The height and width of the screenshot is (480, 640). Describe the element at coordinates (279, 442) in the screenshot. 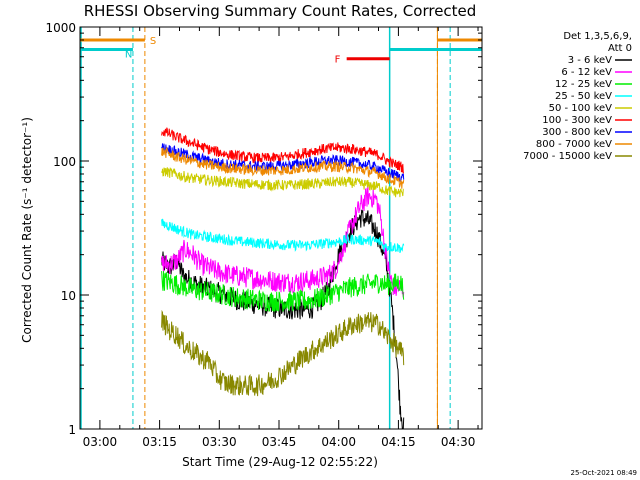

I see `x-tick-label: 03:45` at that location.